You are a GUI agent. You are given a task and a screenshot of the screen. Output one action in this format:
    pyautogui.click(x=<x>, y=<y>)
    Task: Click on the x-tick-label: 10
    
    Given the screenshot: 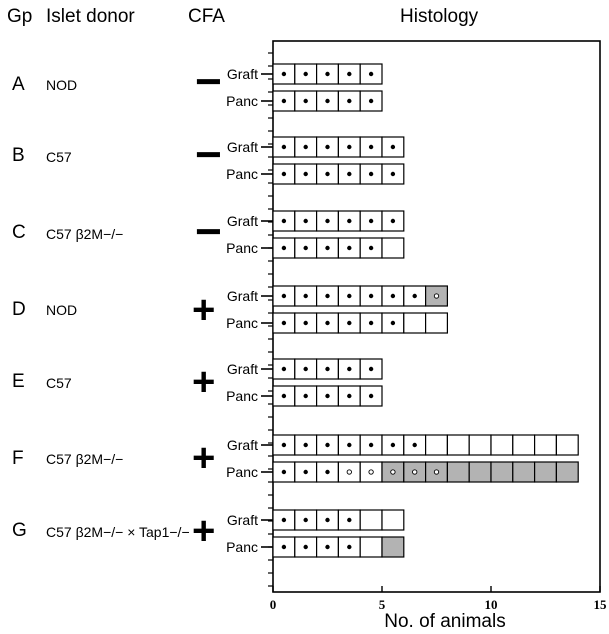 What is the action you would take?
    pyautogui.click(x=491, y=604)
    